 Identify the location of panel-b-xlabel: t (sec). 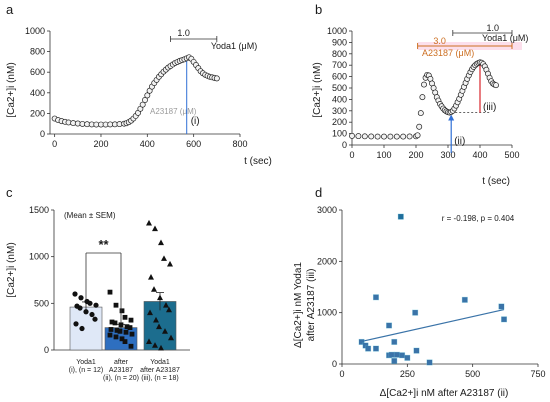
(496, 181).